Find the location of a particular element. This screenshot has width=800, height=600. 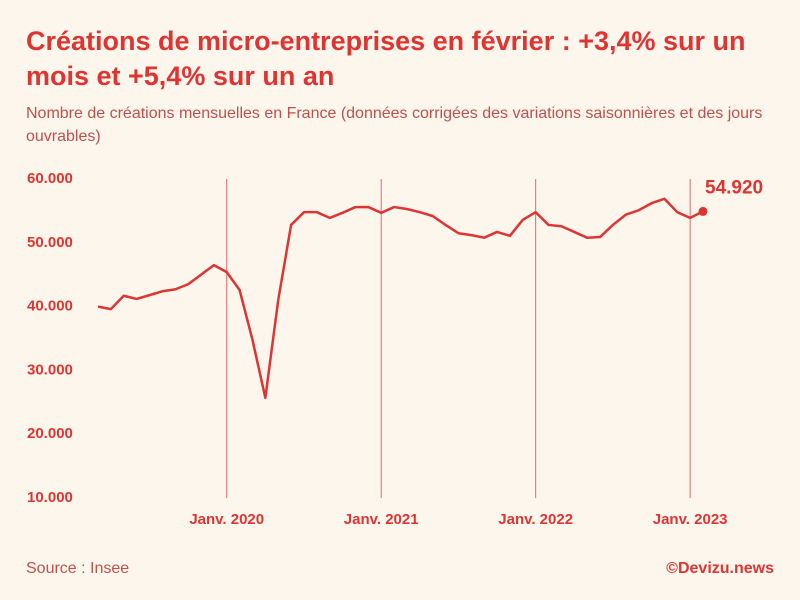

source-note: Source : Insee is located at coordinates (78, 568).